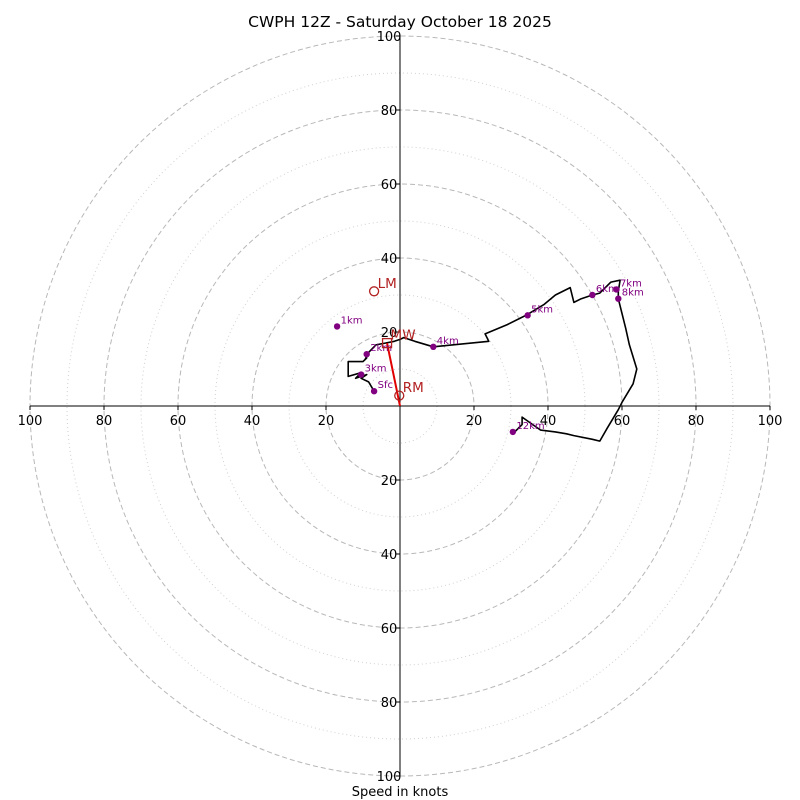 The width and height of the screenshot is (800, 800). What do you see at coordinates (376, 369) in the screenshot?
I see `height-label-3km: 3km` at bounding box center [376, 369].